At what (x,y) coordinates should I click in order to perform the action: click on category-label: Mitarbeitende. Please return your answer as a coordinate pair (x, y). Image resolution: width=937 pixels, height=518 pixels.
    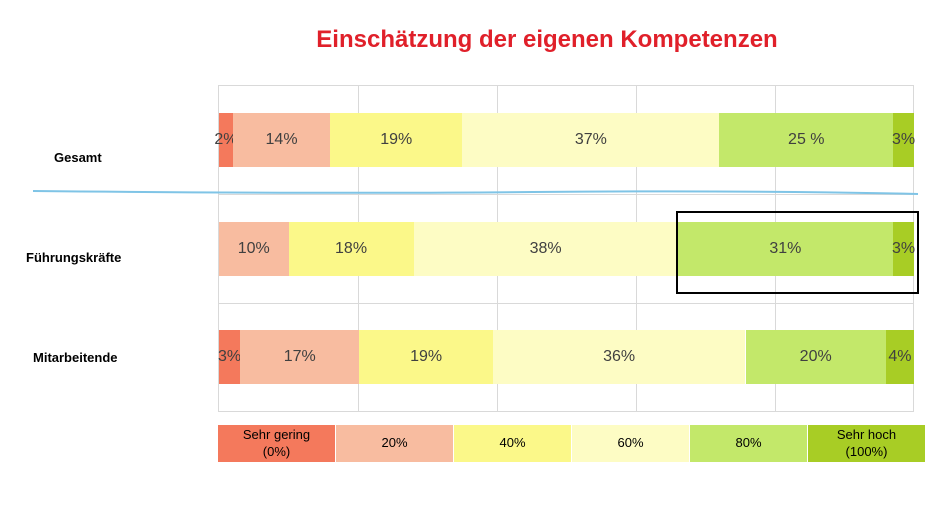
    Looking at the image, I should click on (75, 357).